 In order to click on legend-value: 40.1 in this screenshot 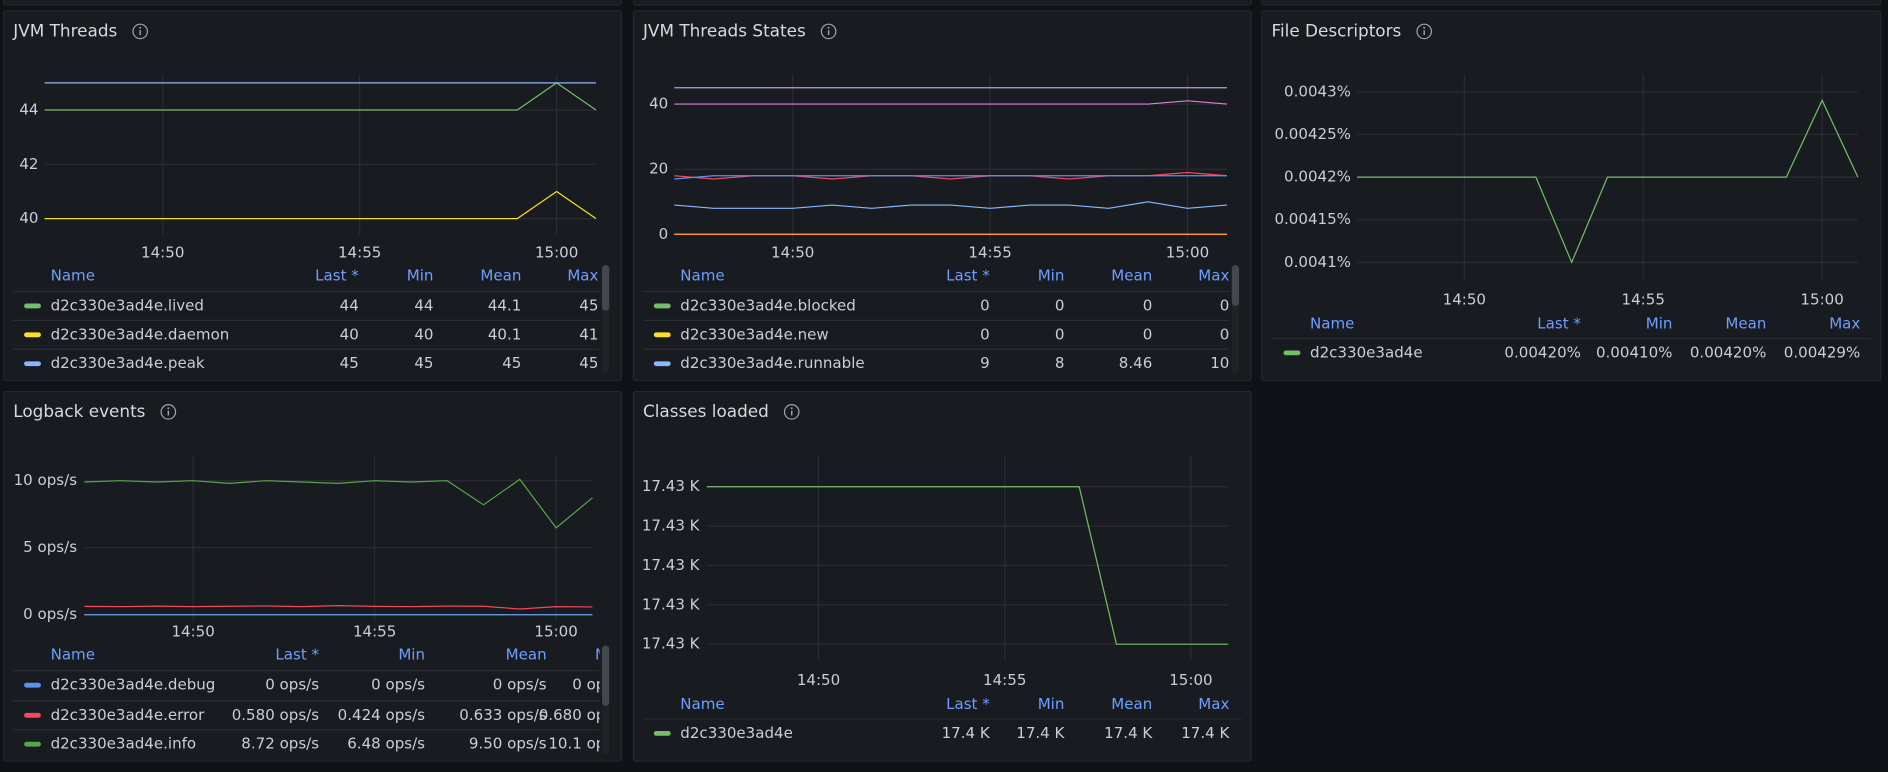, I will do `click(505, 334)`.